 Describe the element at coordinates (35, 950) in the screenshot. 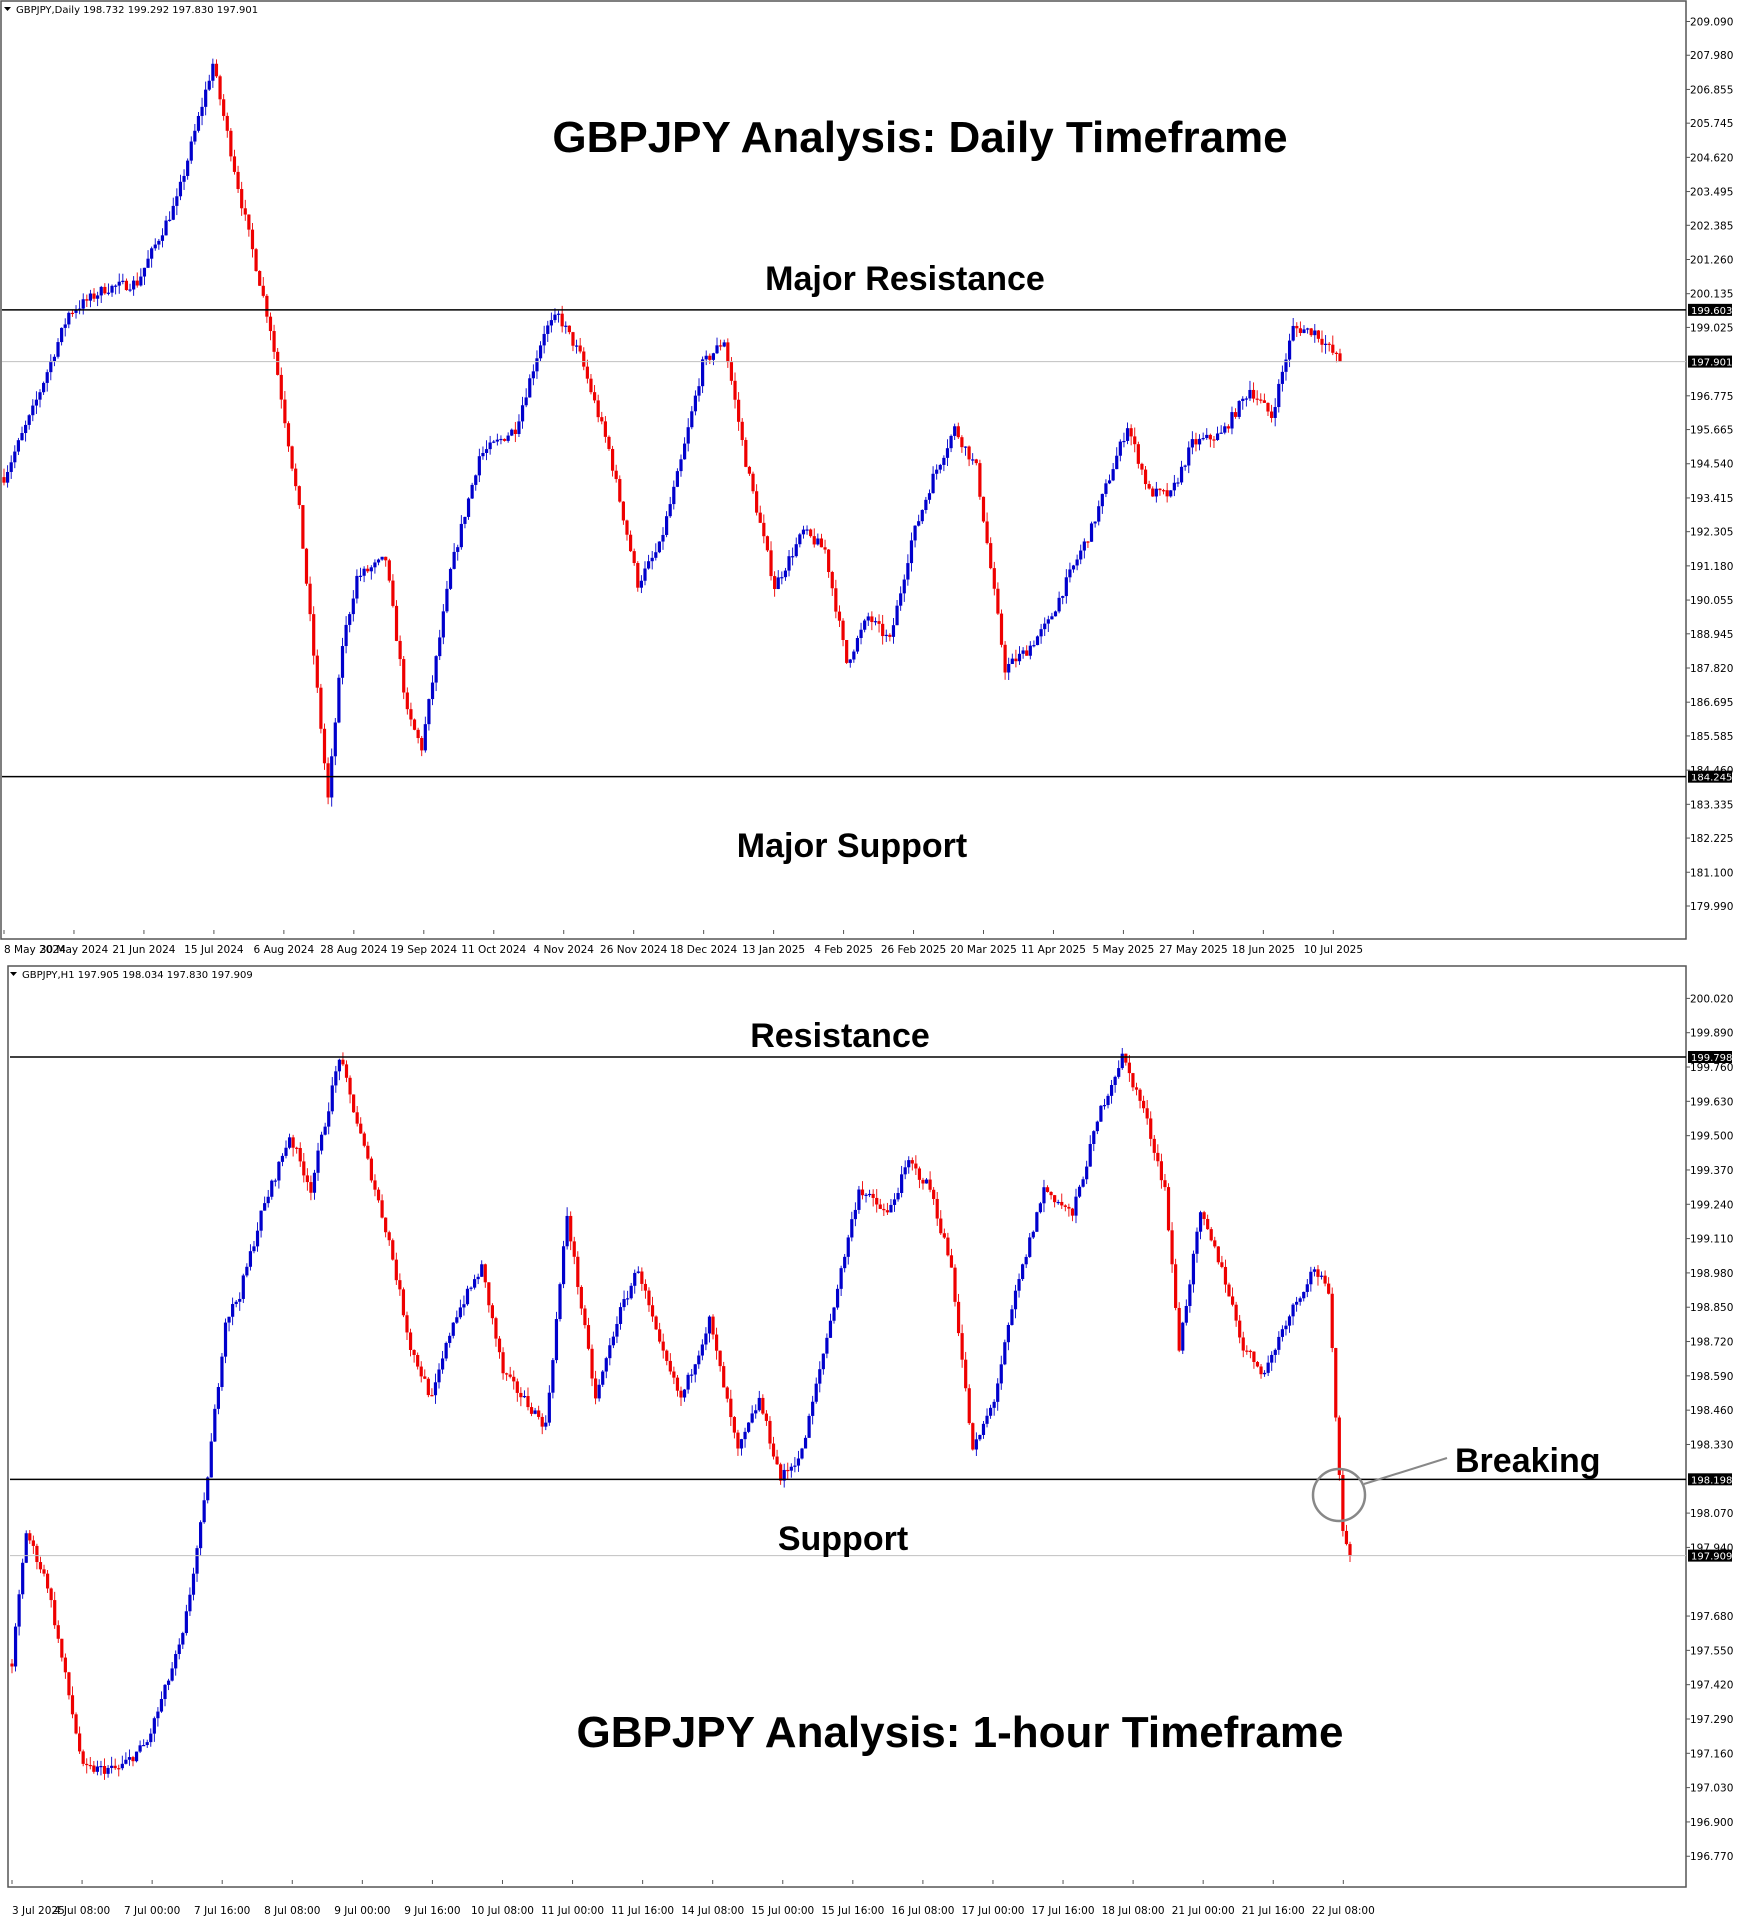

I see `daily-x-tick-label: 8 May 2024` at that location.